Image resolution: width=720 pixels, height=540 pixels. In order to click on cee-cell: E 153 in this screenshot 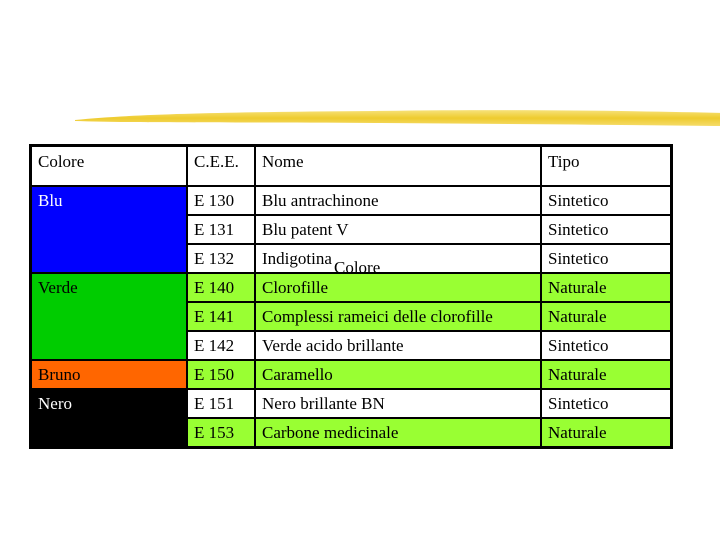, I will do `click(221, 433)`.